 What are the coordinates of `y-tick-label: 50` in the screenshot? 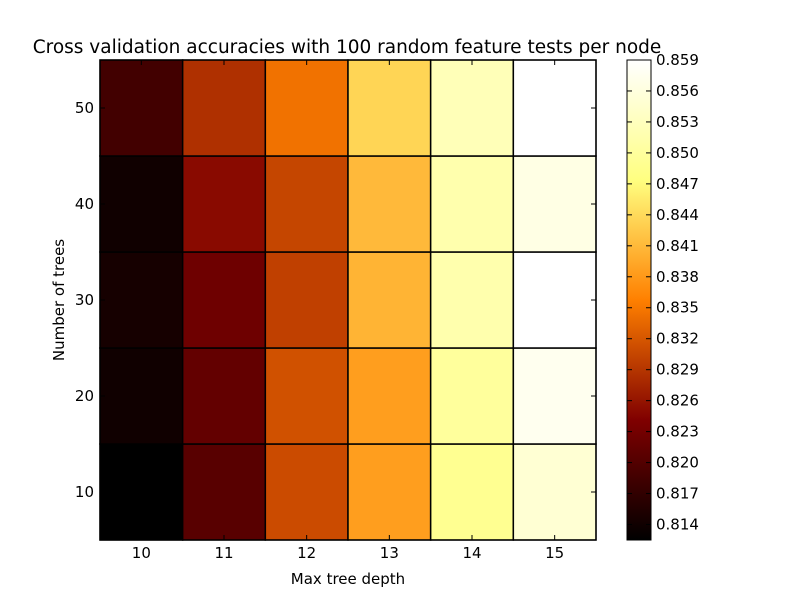 It's located at (84, 108).